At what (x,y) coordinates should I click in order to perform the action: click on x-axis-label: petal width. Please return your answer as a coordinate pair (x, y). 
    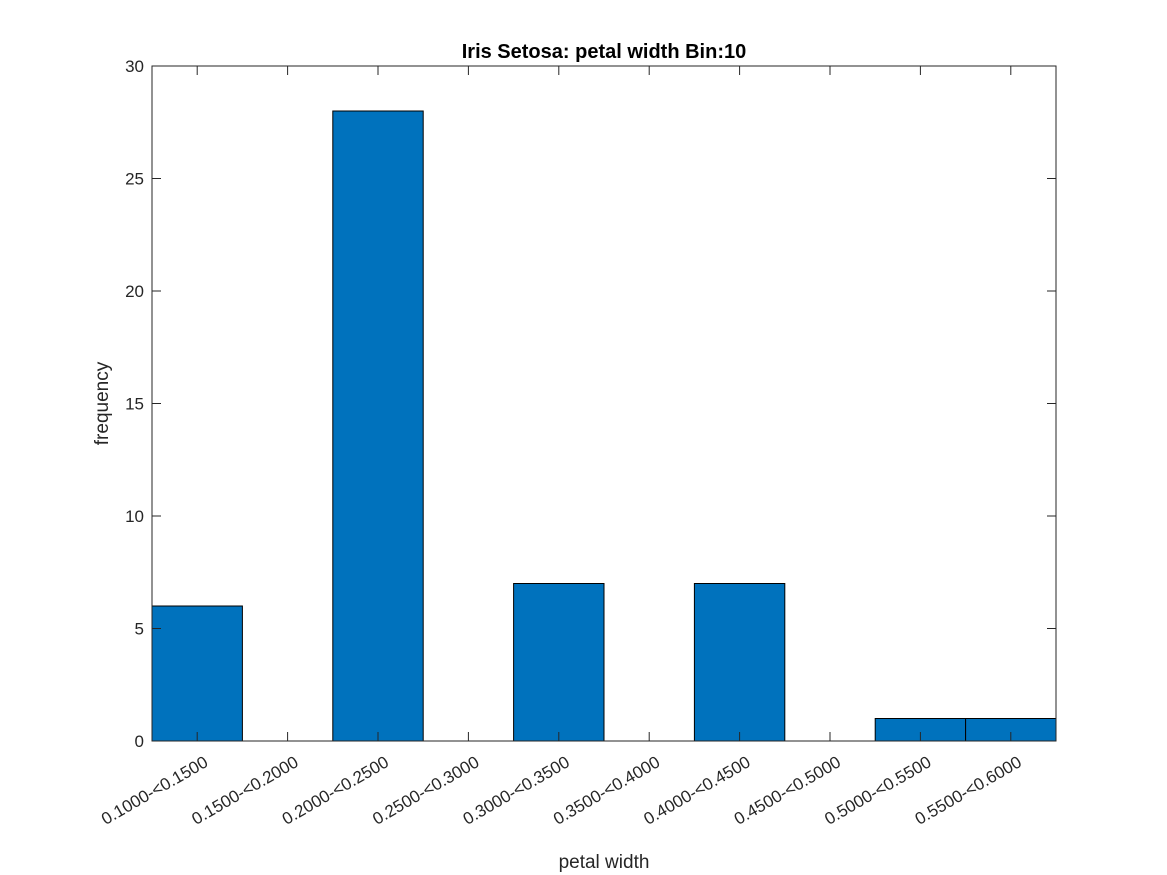
    Looking at the image, I should click on (604, 862).